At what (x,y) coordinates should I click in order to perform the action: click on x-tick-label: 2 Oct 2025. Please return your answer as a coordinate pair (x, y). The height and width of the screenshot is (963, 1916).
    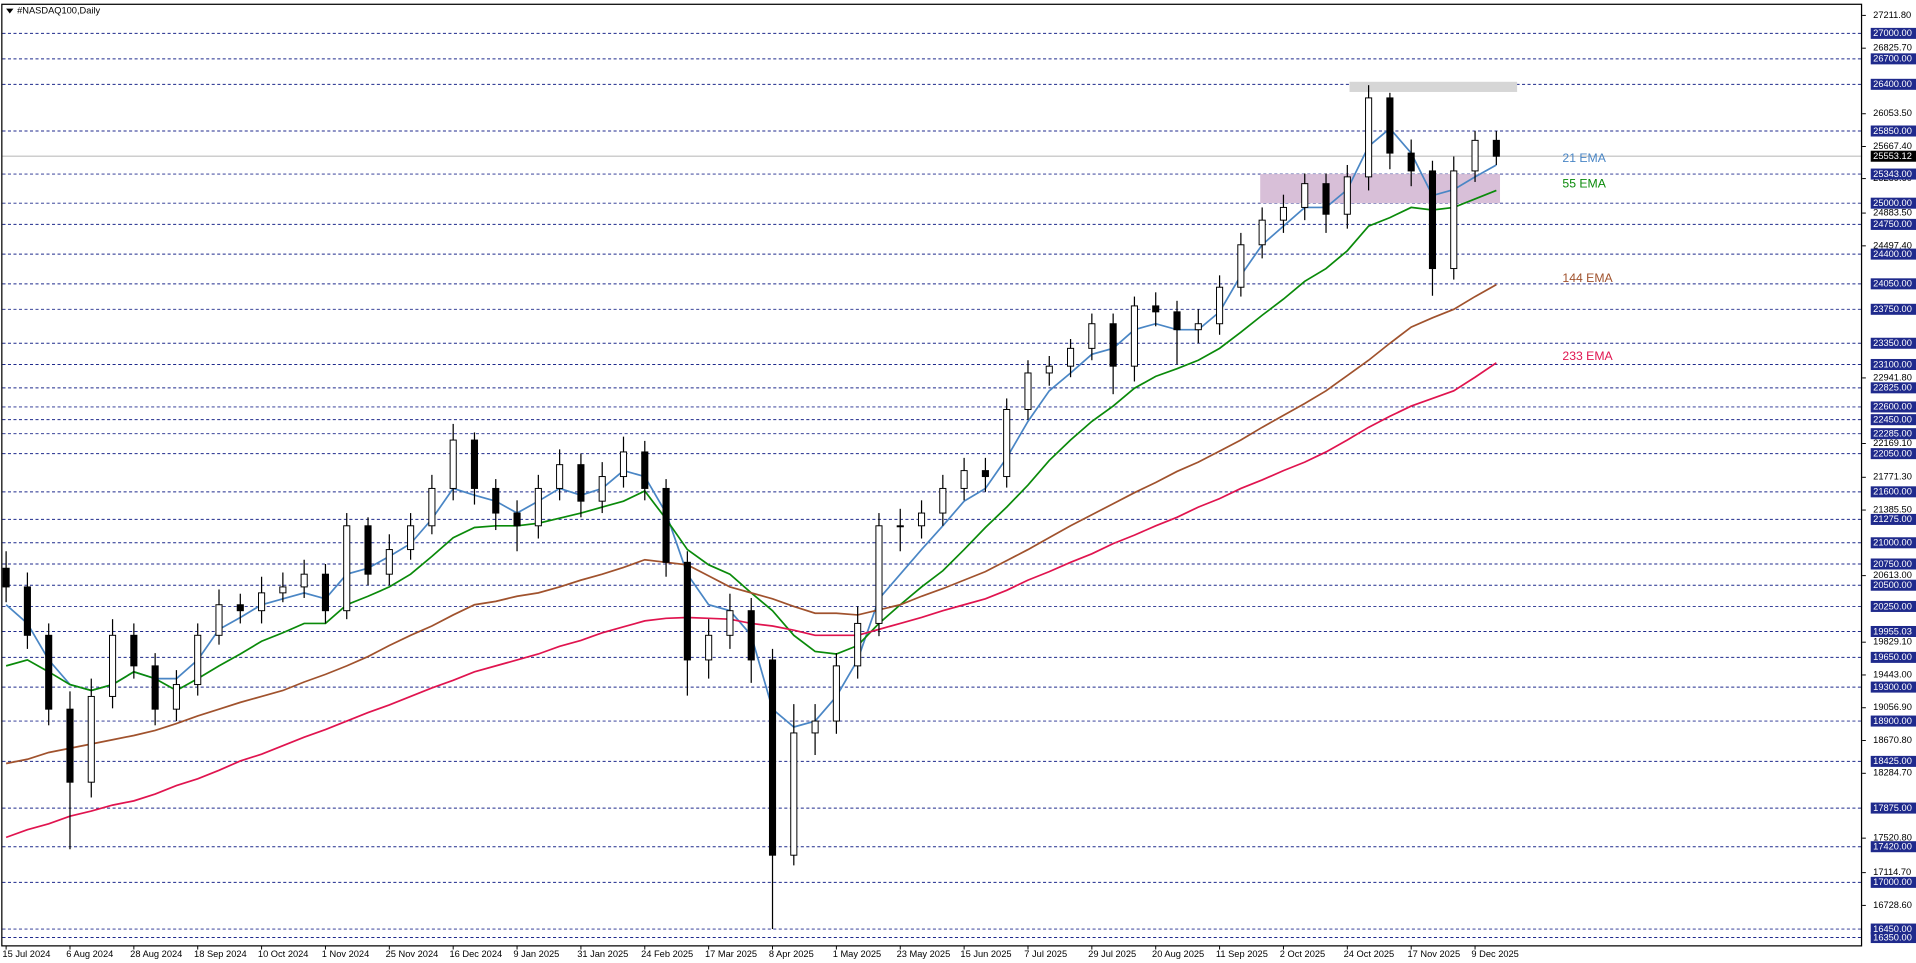
    Looking at the image, I should click on (1302, 954).